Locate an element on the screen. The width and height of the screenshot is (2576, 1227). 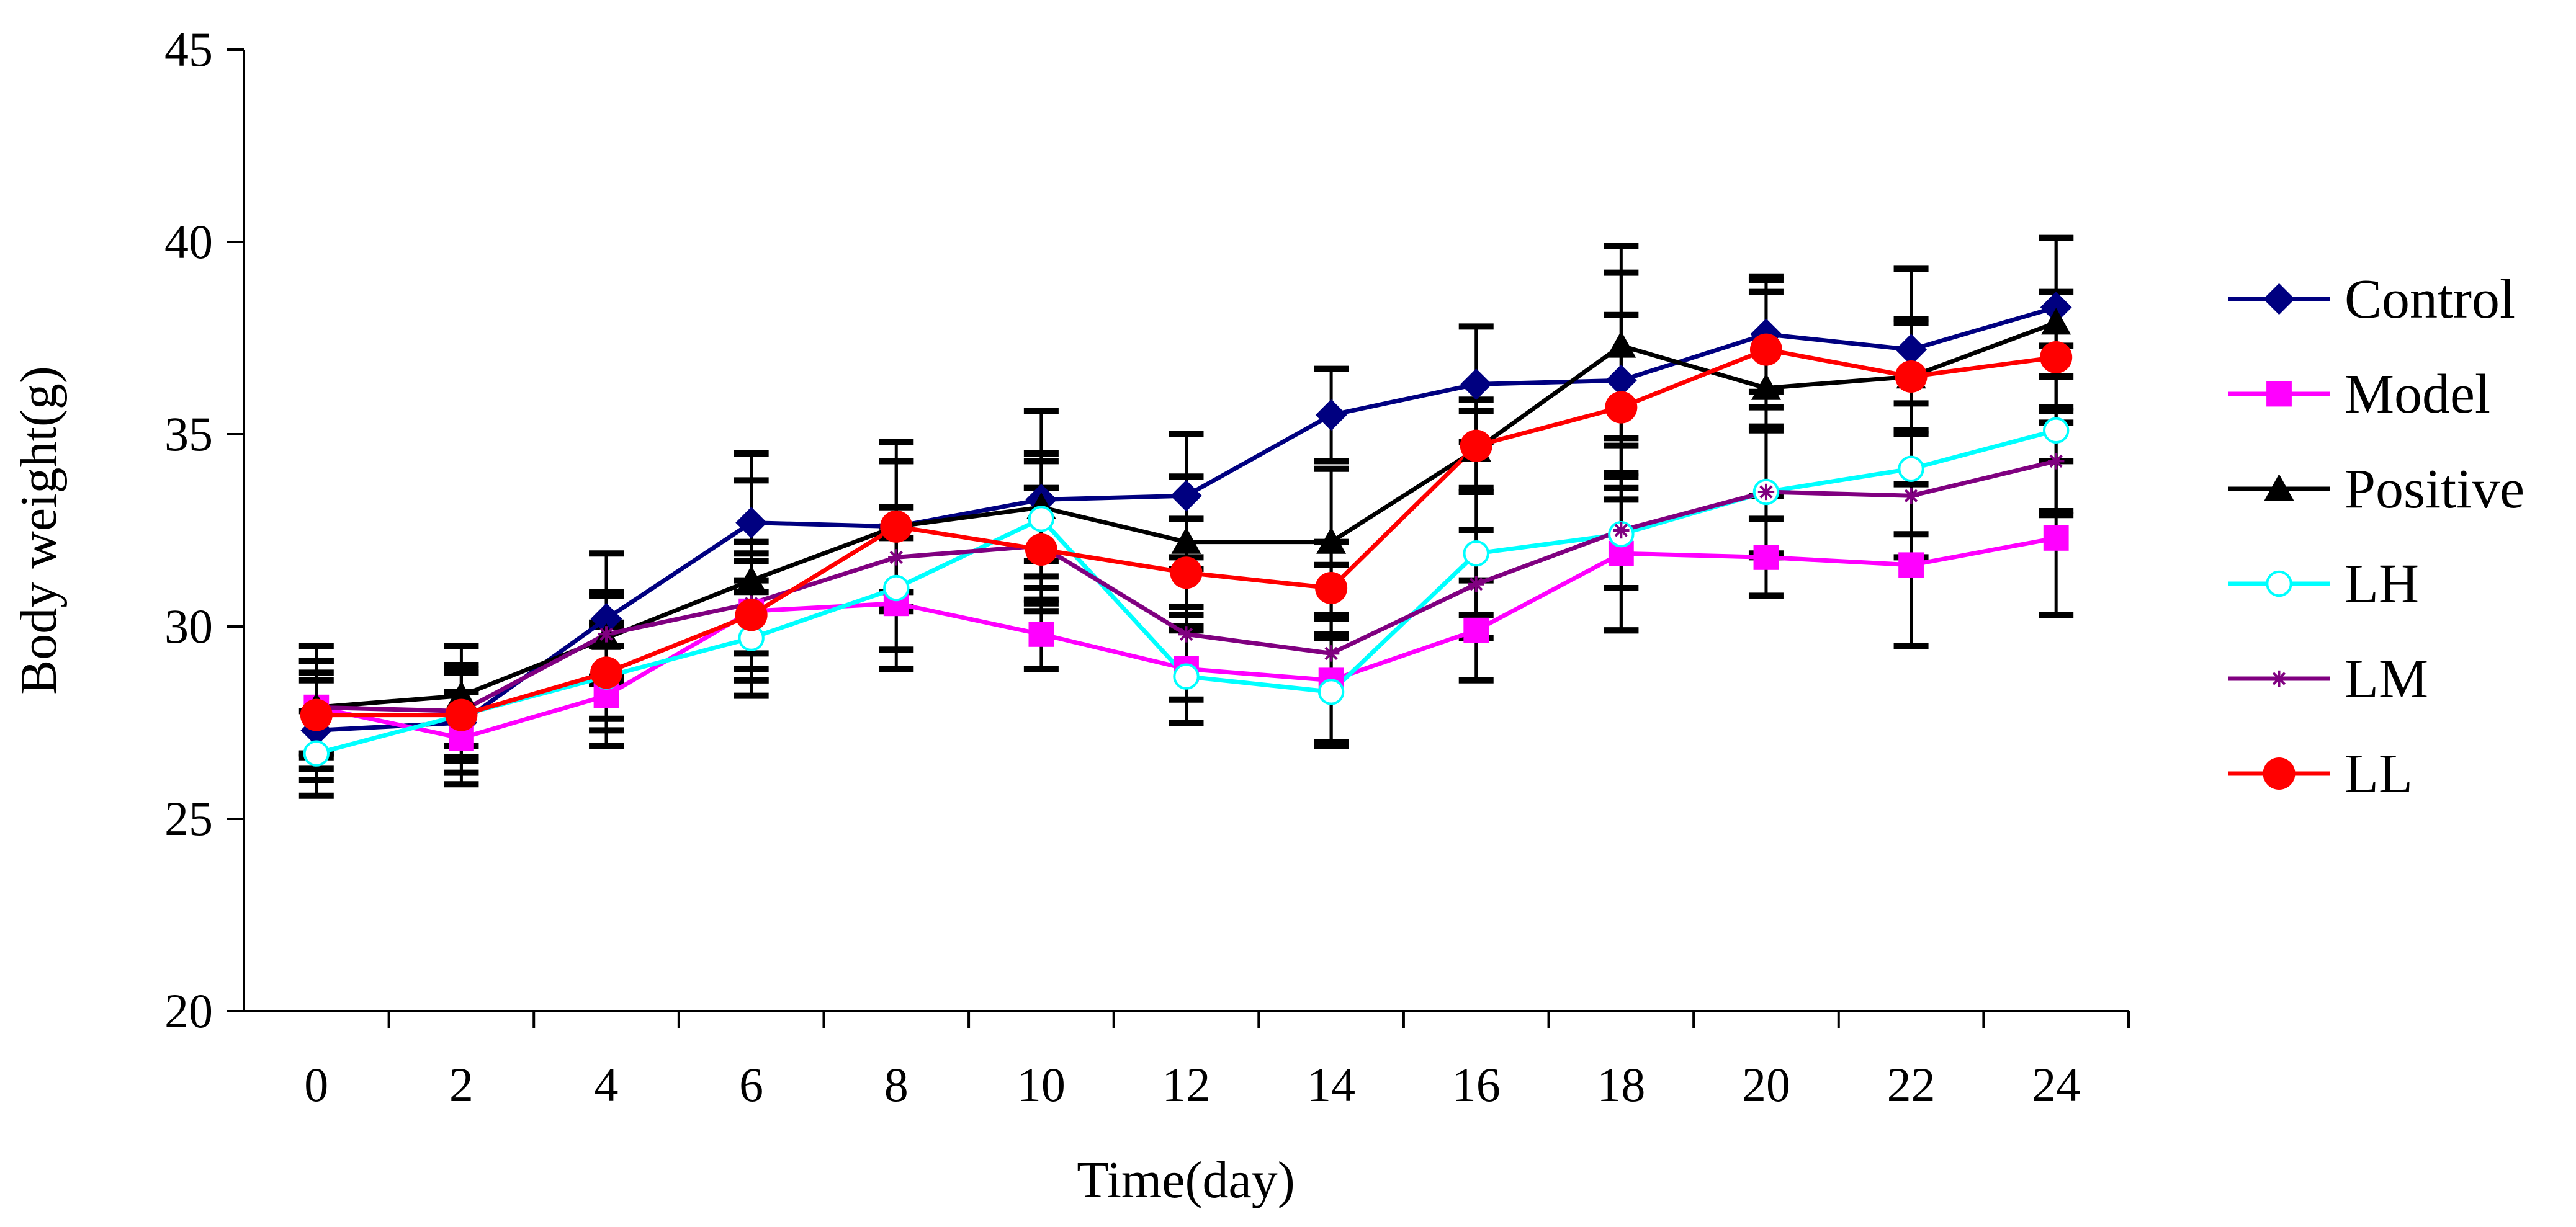
x-tick-label: 4 is located at coordinates (607, 1085).